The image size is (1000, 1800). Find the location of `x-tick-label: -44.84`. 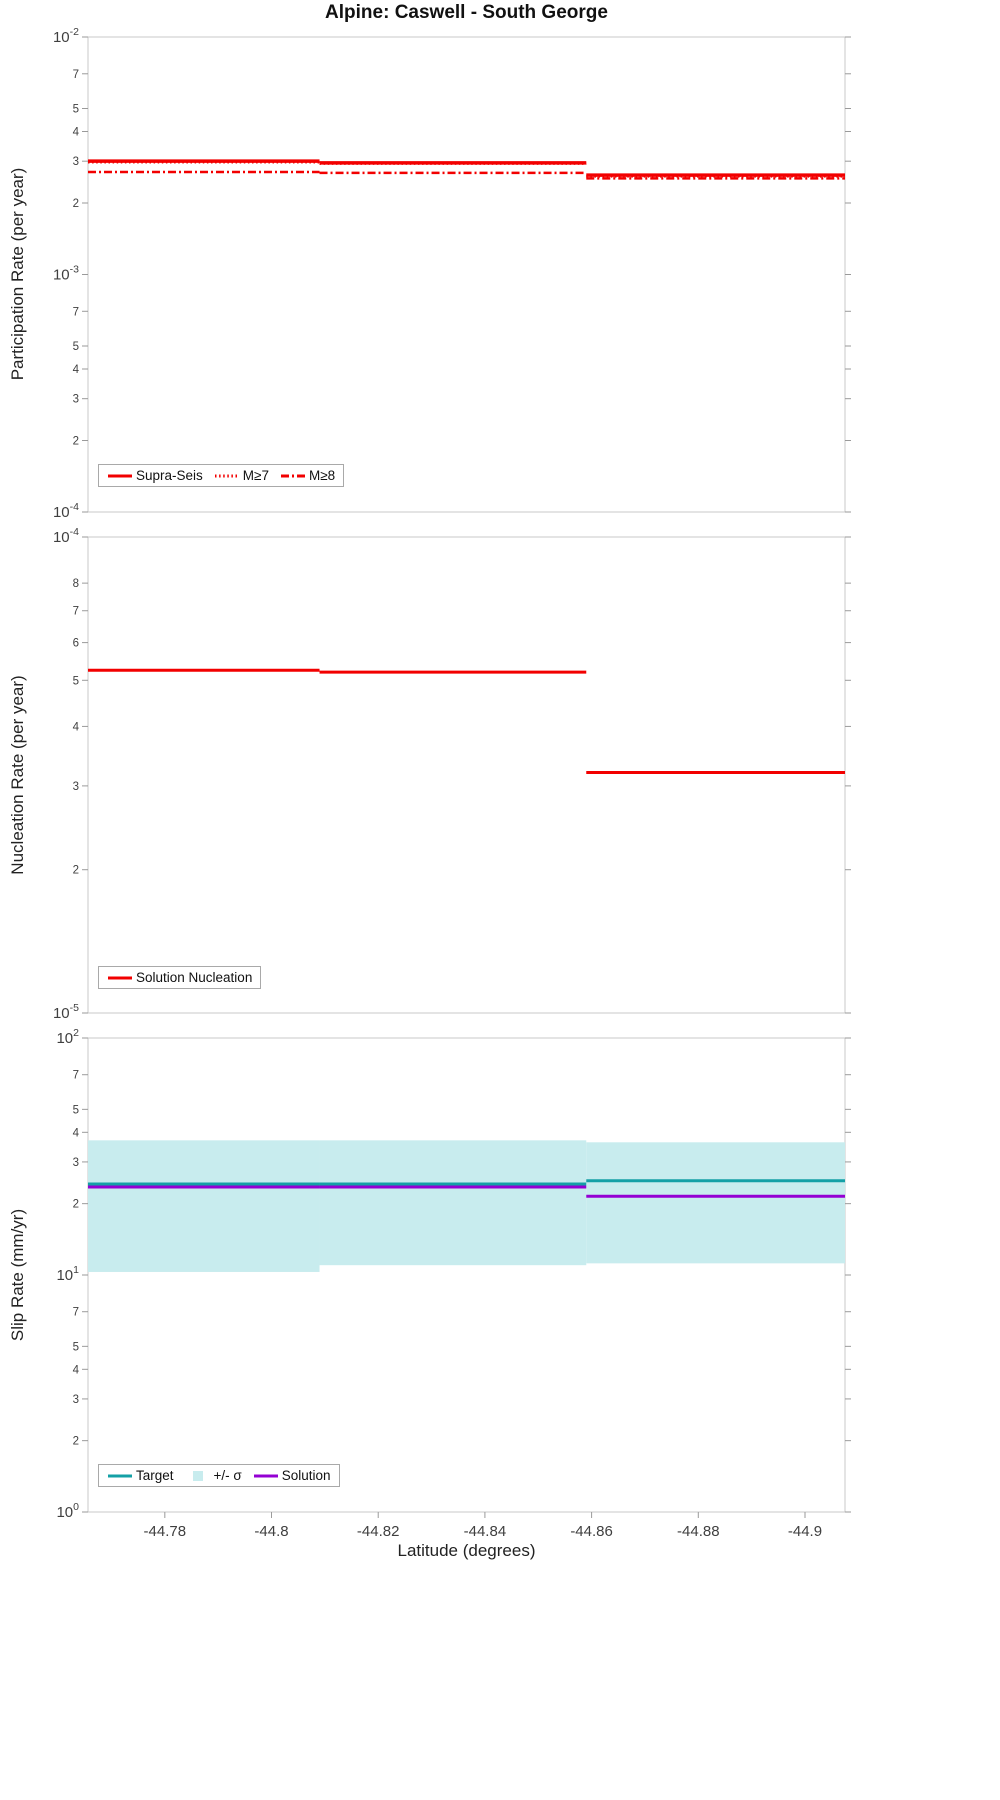

x-tick-label: -44.84 is located at coordinates (485, 1531).